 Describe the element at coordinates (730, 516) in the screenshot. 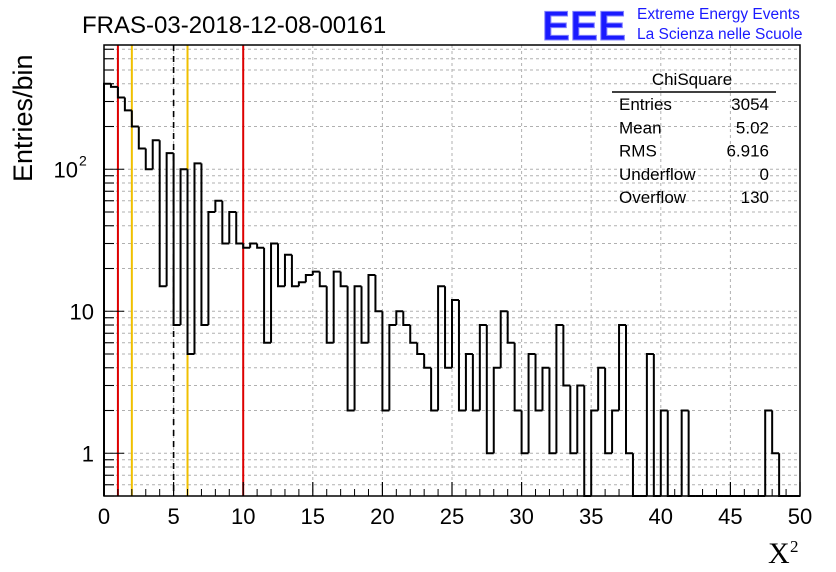

I see `x-tick-label: 45` at that location.